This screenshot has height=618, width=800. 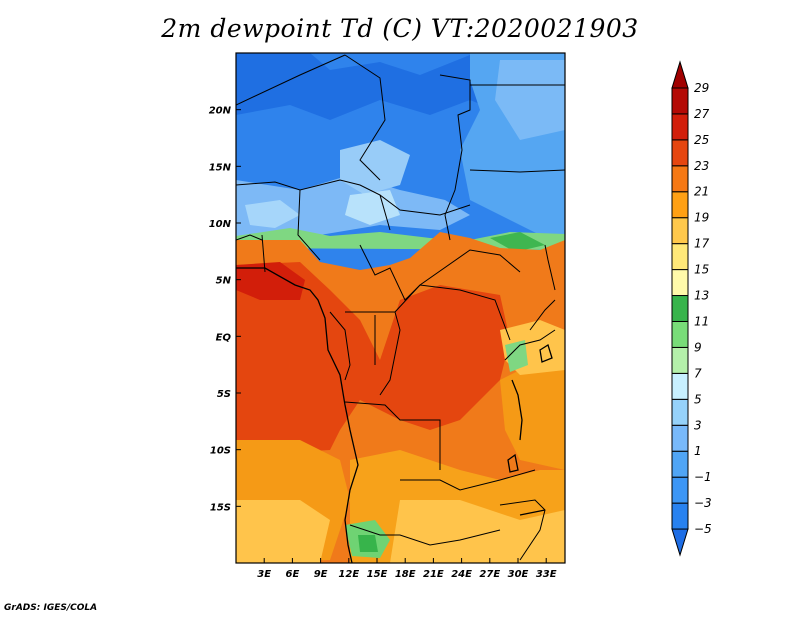 I want to click on y-tick-label: 10N, so click(x=220, y=224).